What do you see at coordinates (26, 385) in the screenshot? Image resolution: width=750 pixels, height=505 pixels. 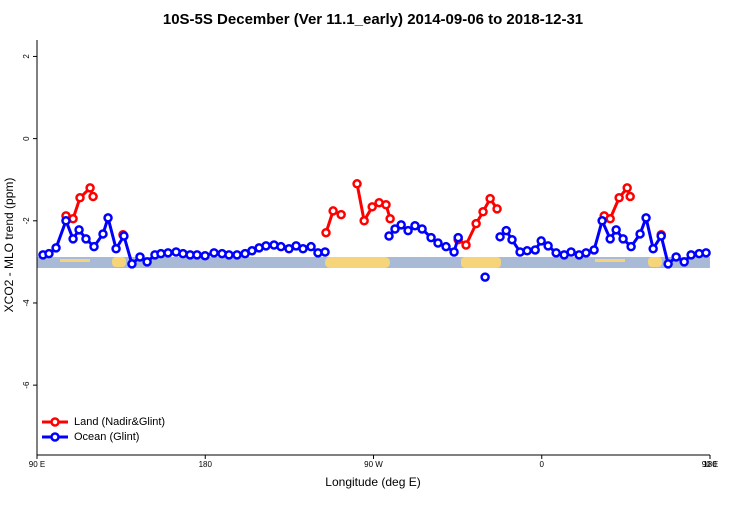 I see `y-tick-label: -6` at bounding box center [26, 385].